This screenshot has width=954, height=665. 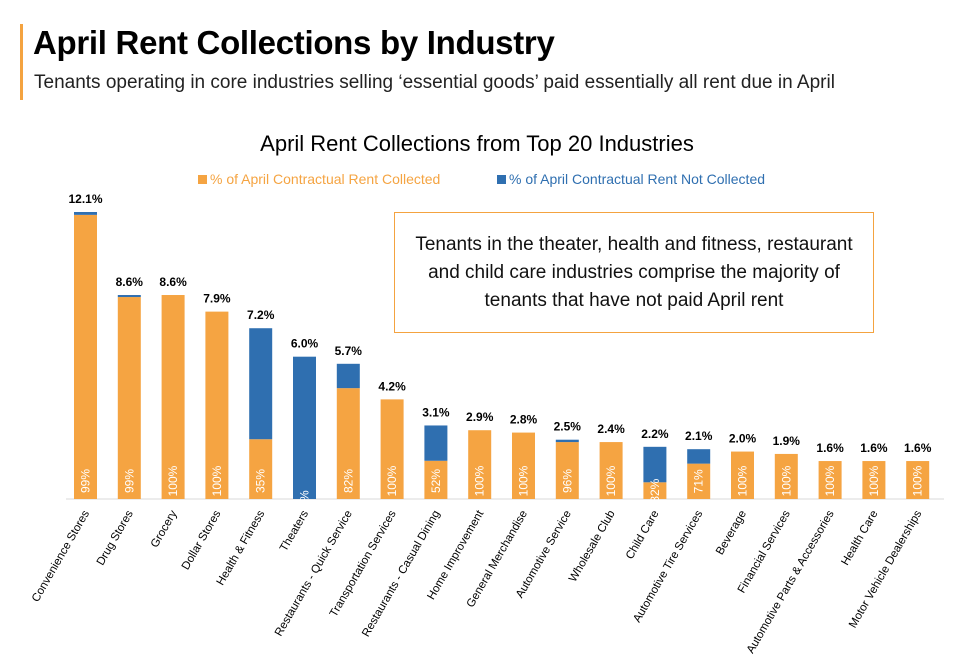 What do you see at coordinates (61, 556) in the screenshot?
I see `category-label: Convenience Stores` at bounding box center [61, 556].